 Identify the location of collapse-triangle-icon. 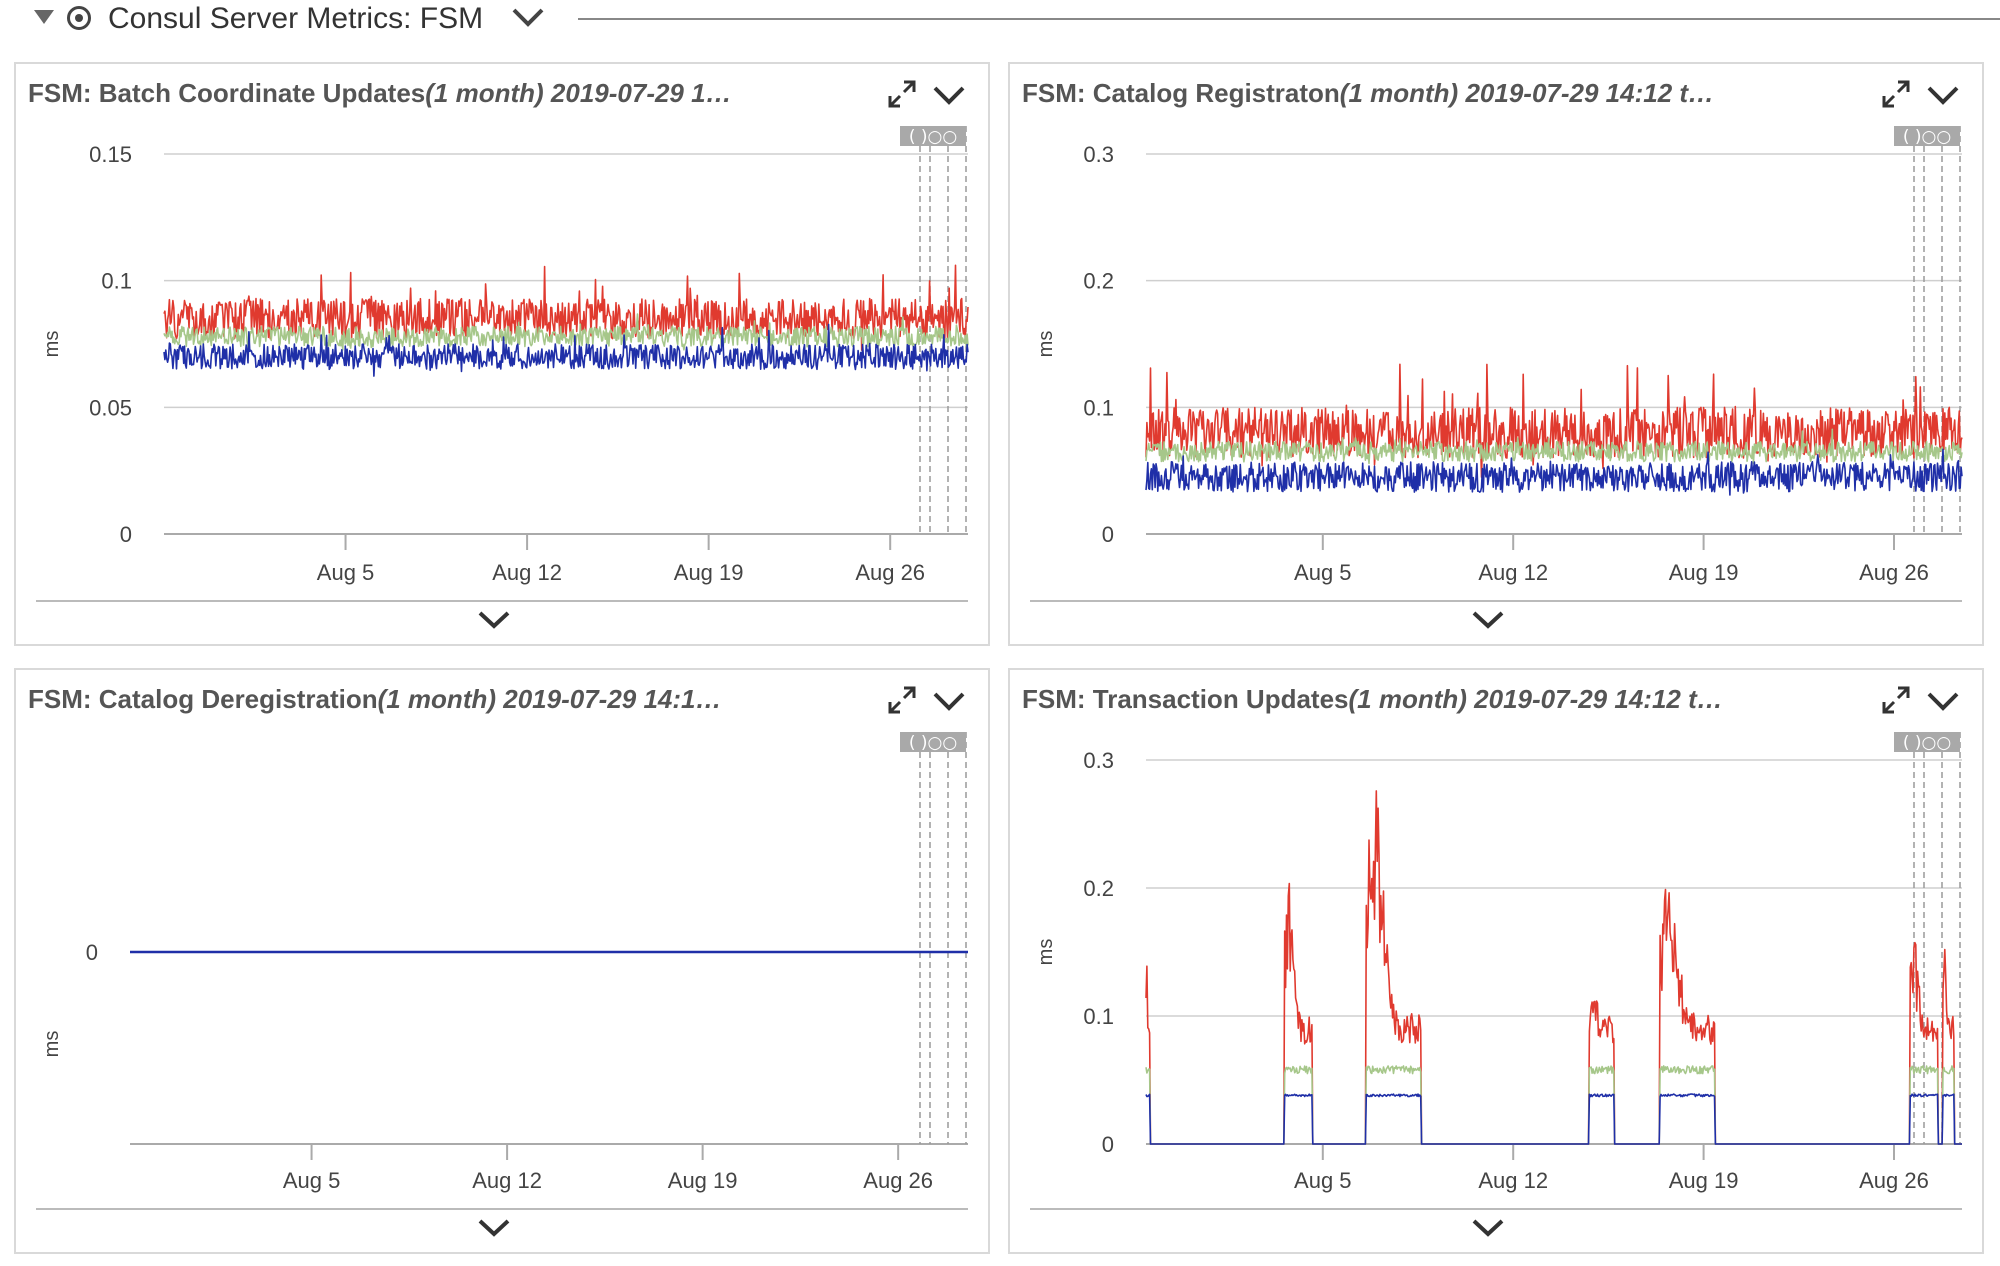
(44, 17).